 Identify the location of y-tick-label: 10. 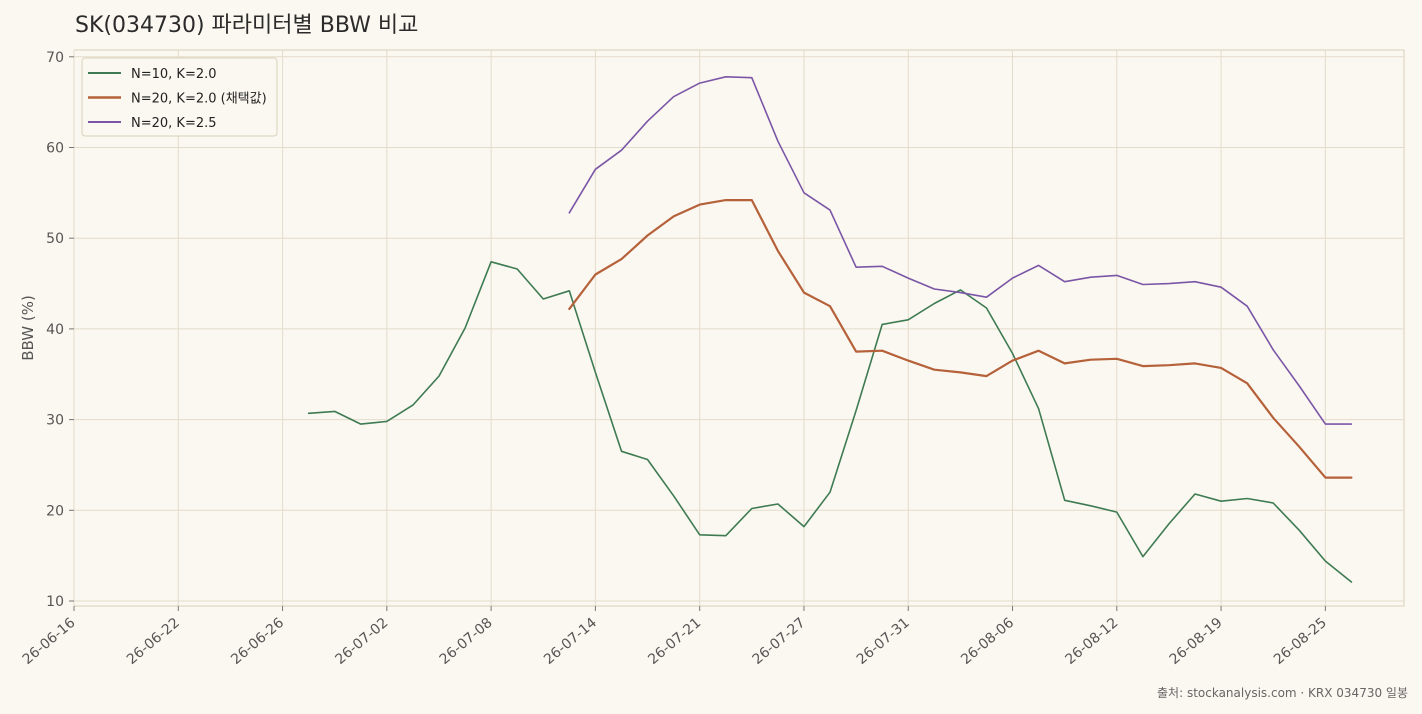
(55, 602).